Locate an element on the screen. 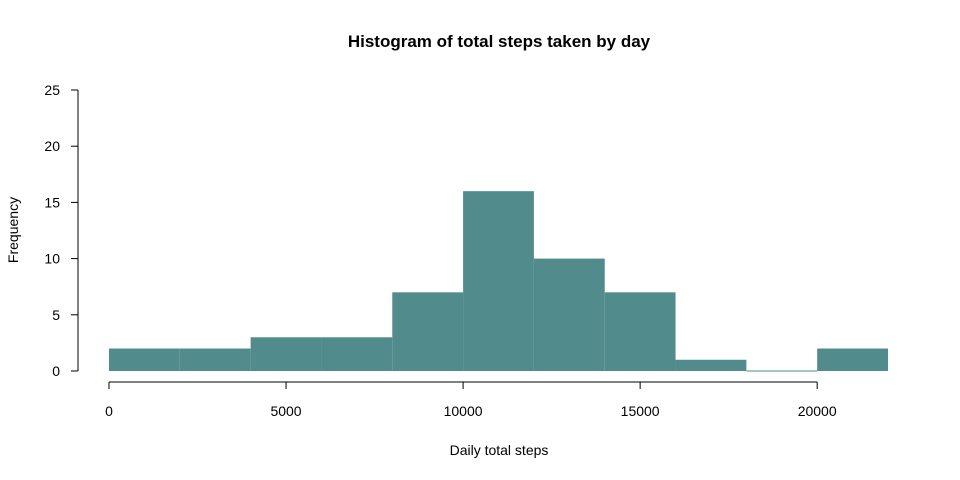  y-tick-label: 5 is located at coordinates (56, 315).